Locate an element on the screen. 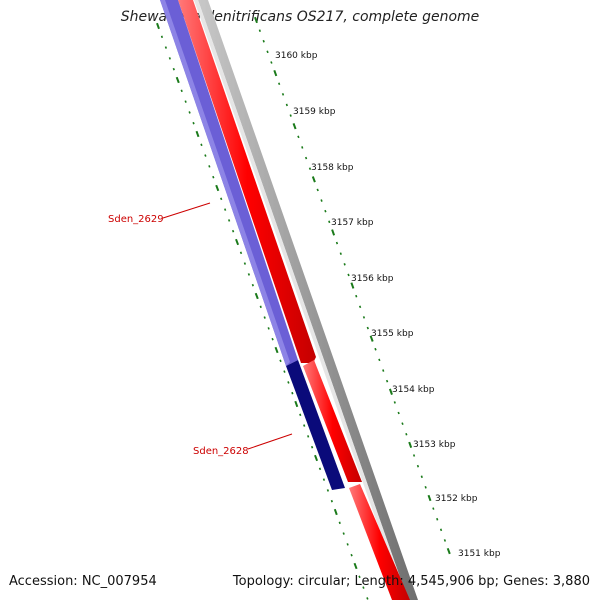 This screenshot has height=600, width=600. tick-label-3160: 3160 kbp is located at coordinates (296, 56).